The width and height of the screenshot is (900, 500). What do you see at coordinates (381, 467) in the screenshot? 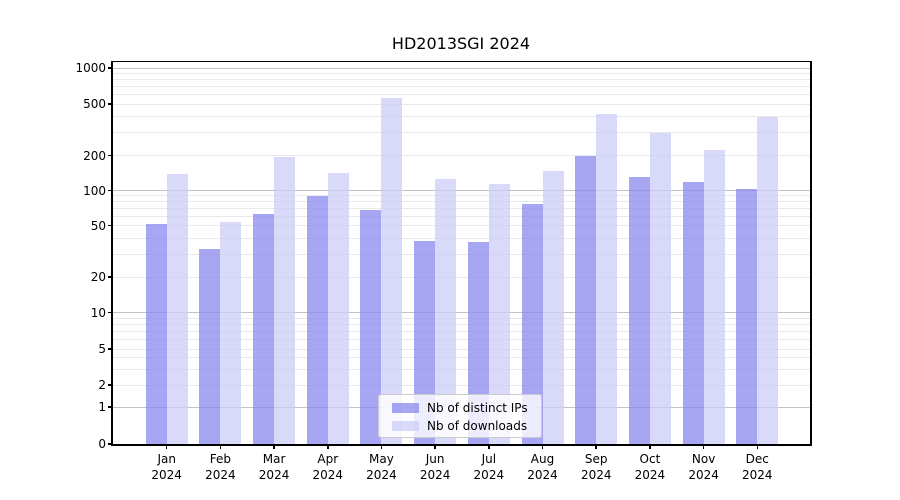
I see `x-tick-label-may: May 2024` at bounding box center [381, 467].